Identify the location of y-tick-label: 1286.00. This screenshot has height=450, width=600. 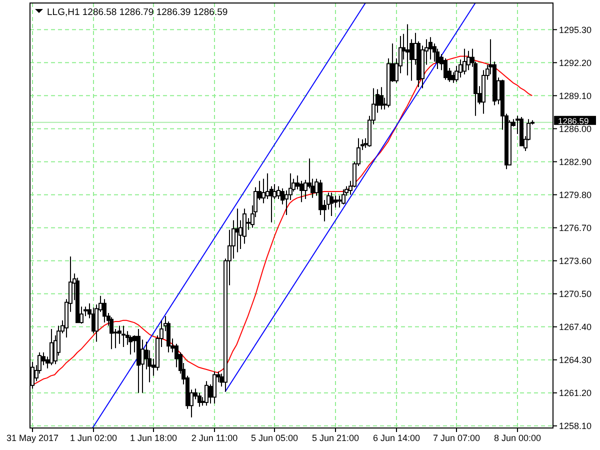
(575, 129).